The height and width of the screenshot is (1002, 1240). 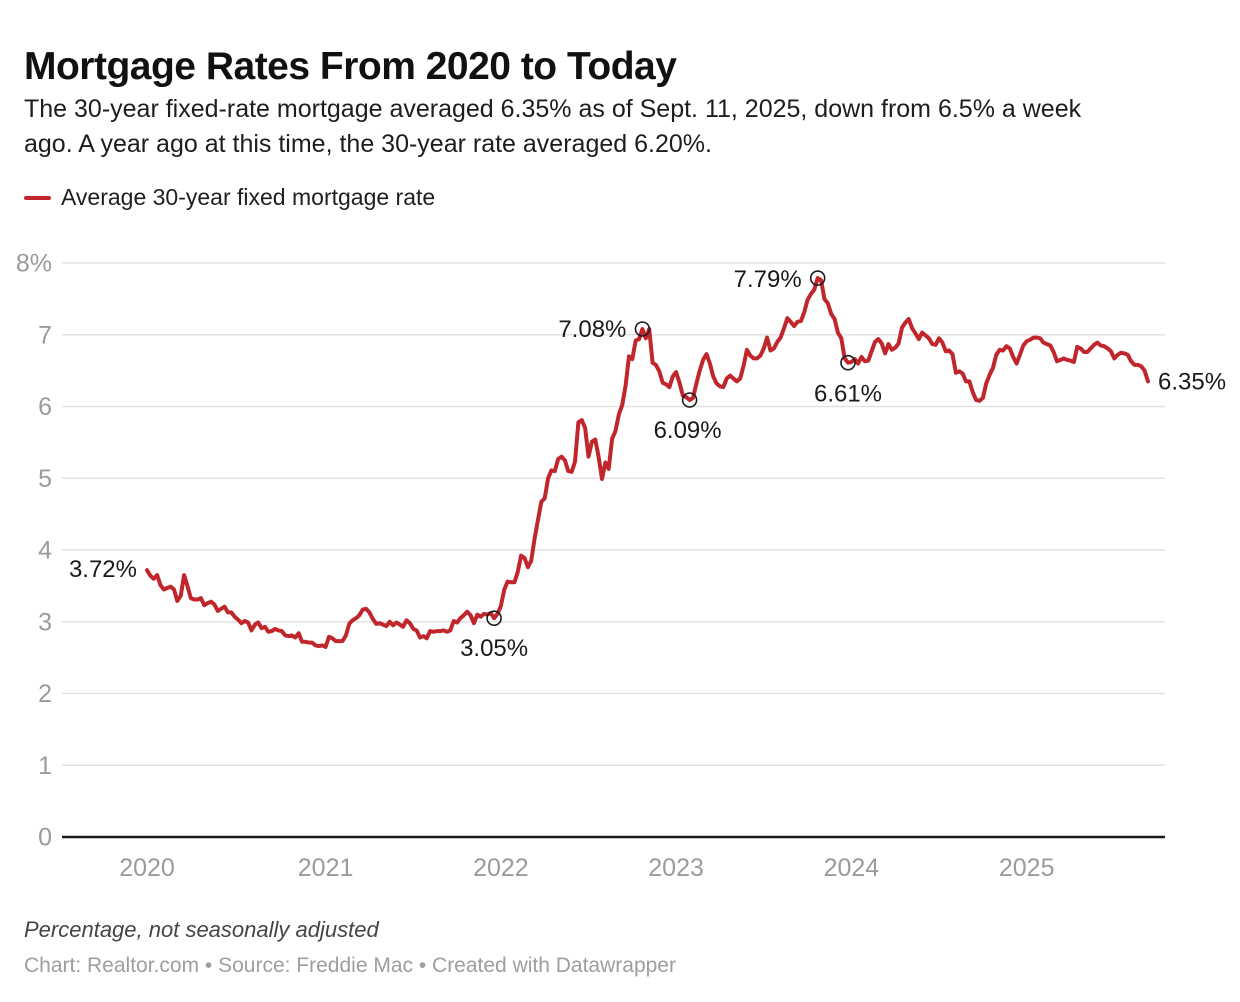 What do you see at coordinates (494, 648) in the screenshot?
I see `annotation-label: 3.05%` at bounding box center [494, 648].